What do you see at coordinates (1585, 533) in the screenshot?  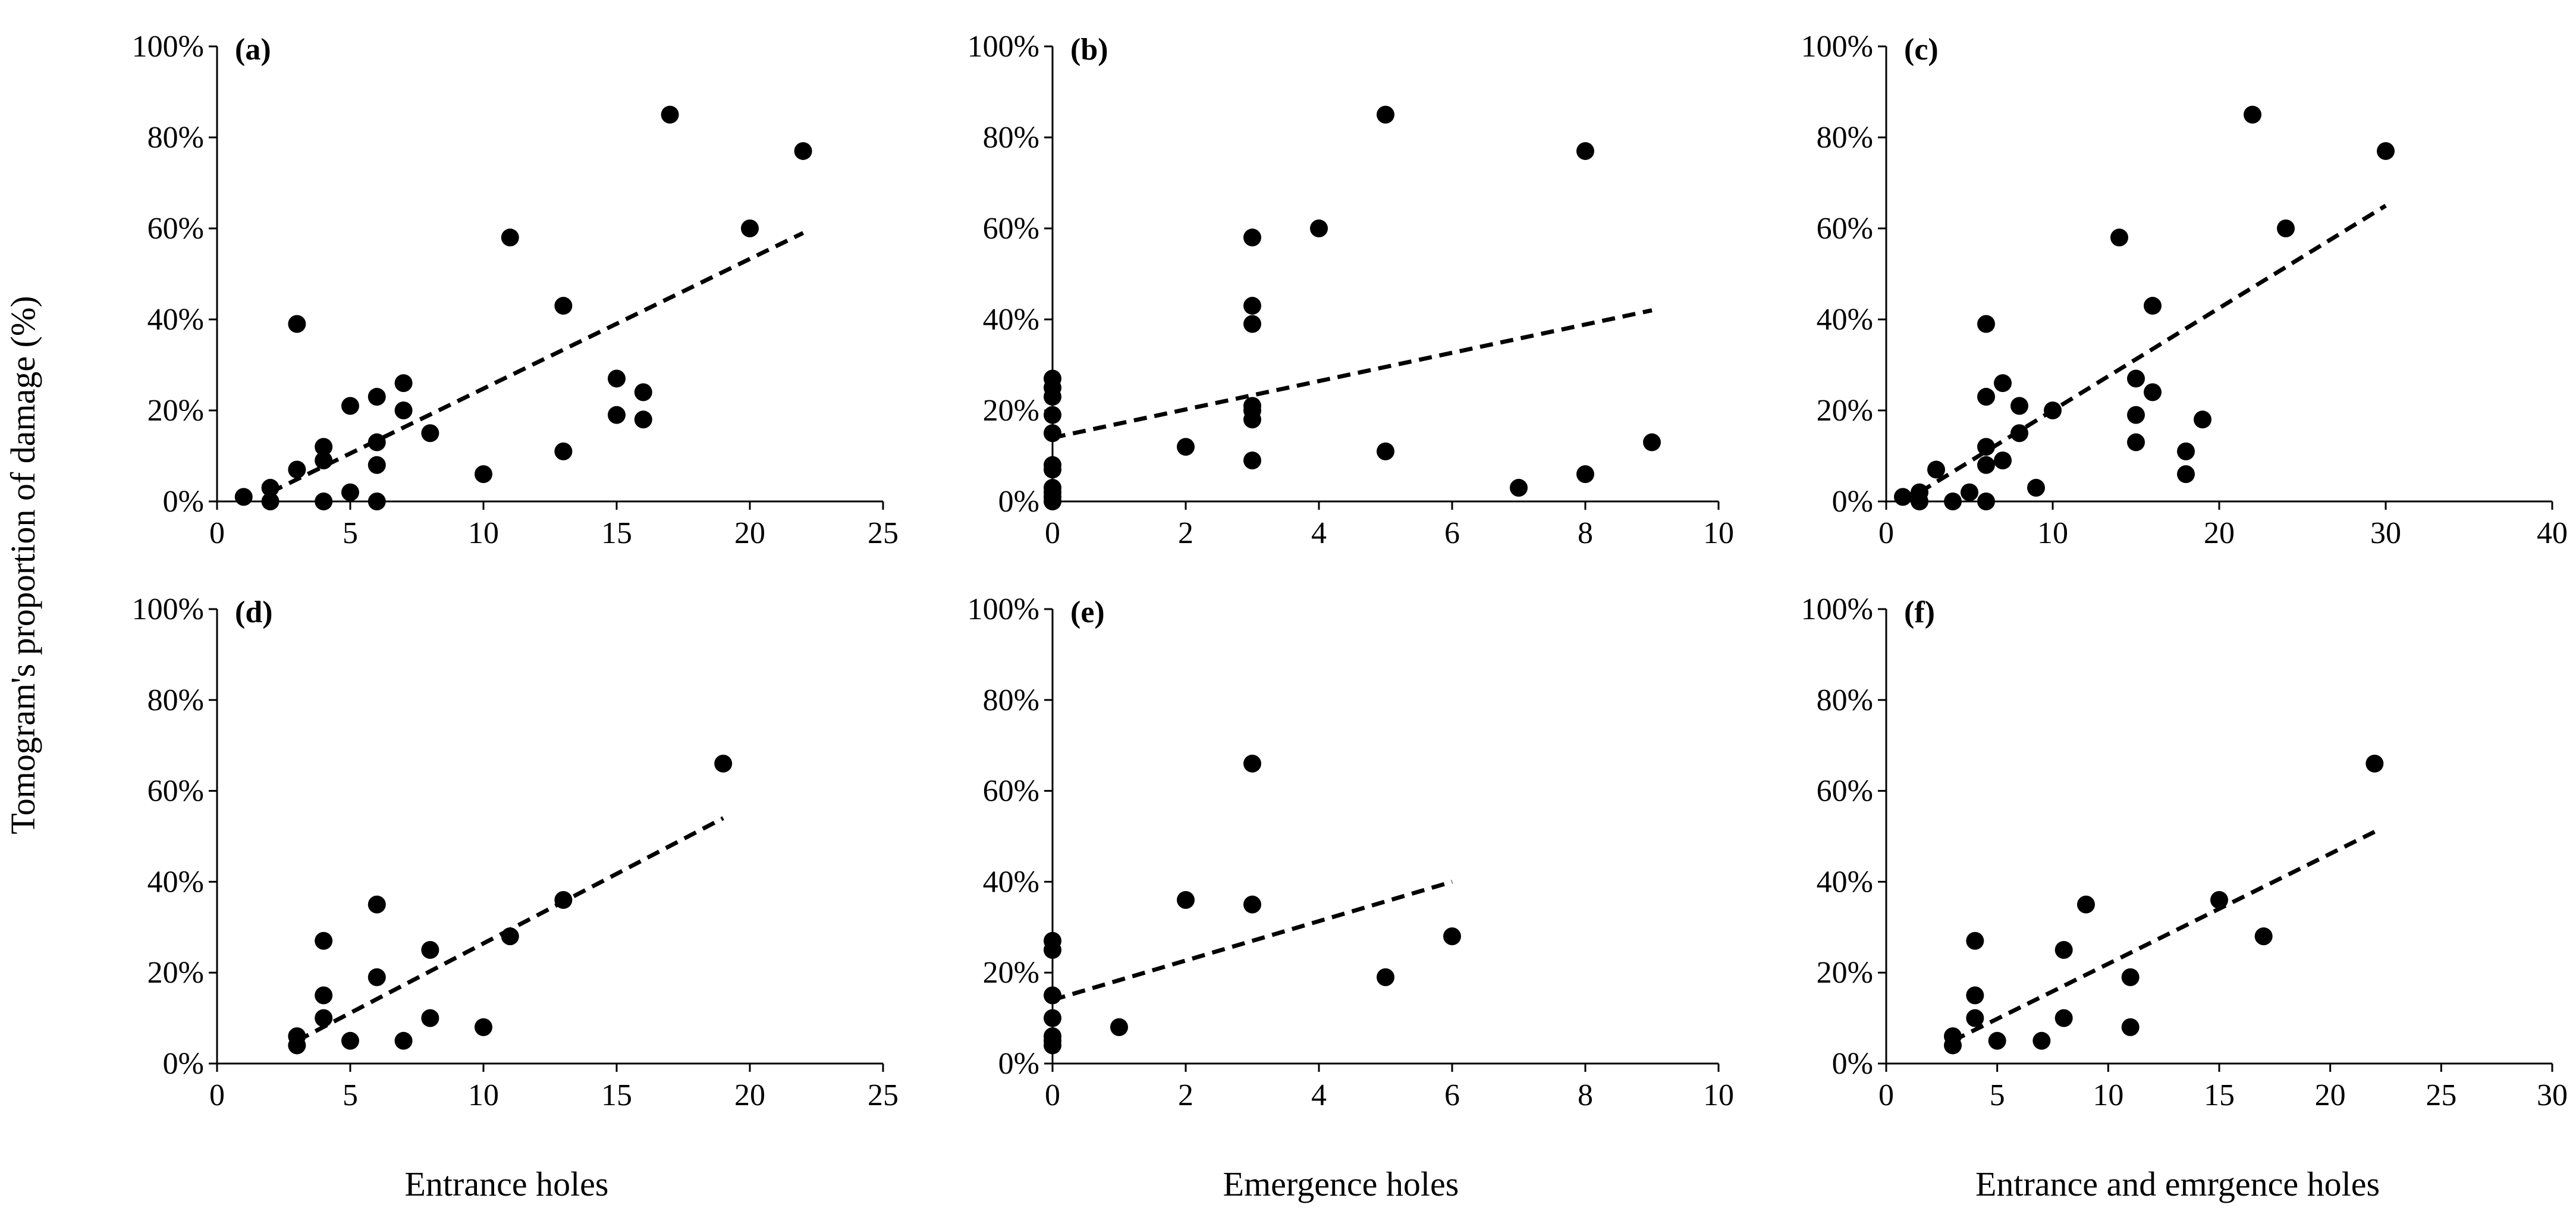 I see `x-tick-label: 8` at bounding box center [1585, 533].